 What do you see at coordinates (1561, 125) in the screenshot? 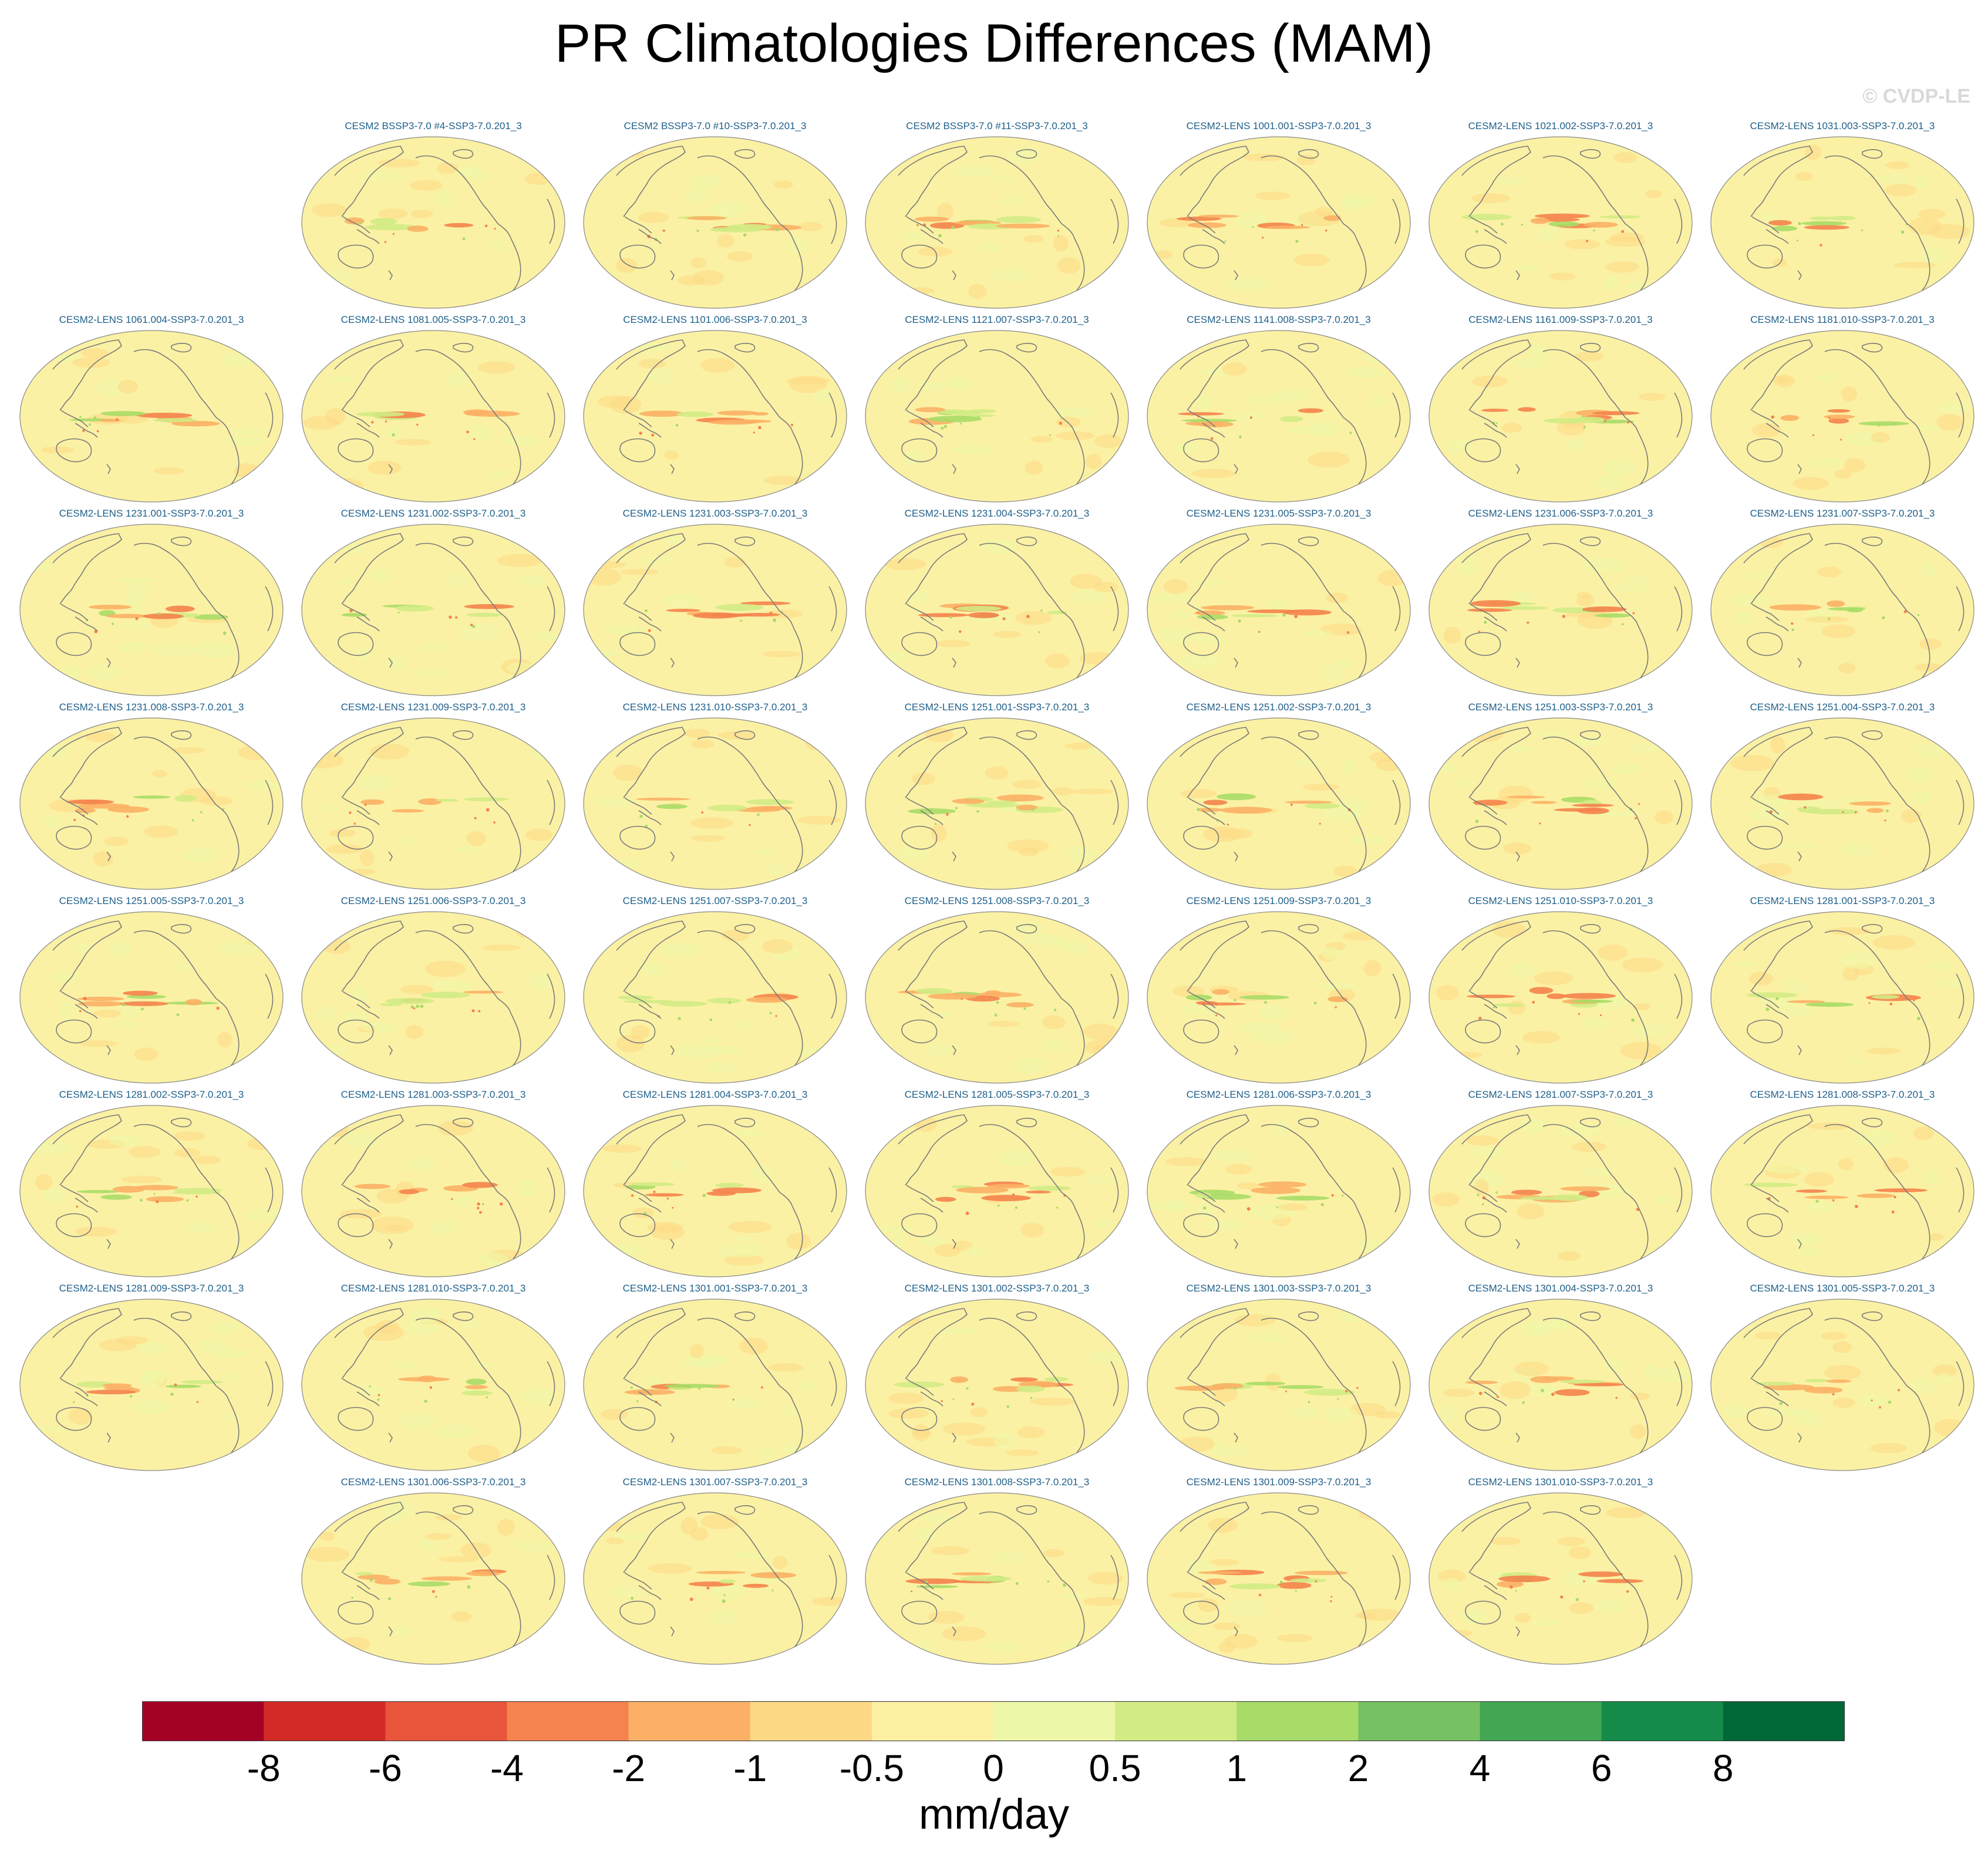
I see `panel-title: CESM2-LENS 1021.002-SSP3-7.0.201_3` at bounding box center [1561, 125].